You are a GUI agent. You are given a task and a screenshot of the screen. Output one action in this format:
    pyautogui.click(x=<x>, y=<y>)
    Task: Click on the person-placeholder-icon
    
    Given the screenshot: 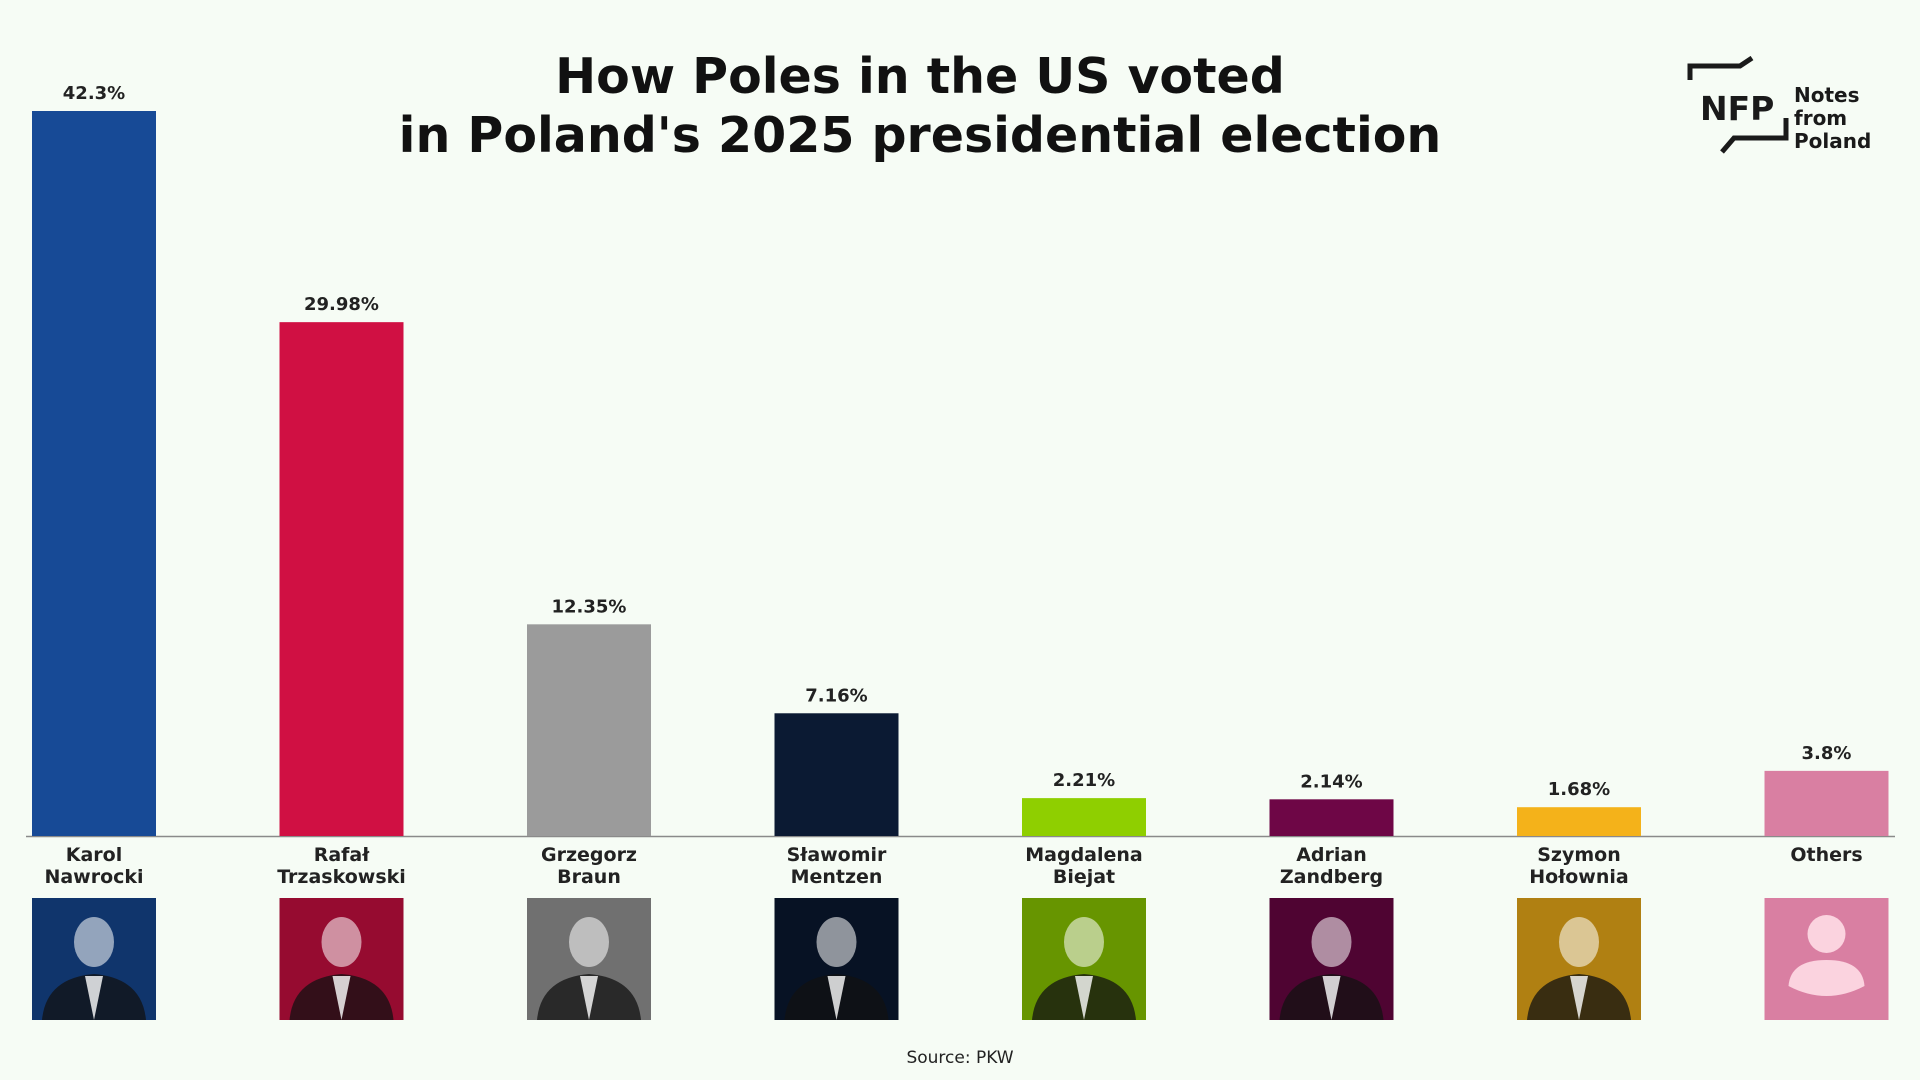 What is the action you would take?
    pyautogui.click(x=1826, y=959)
    